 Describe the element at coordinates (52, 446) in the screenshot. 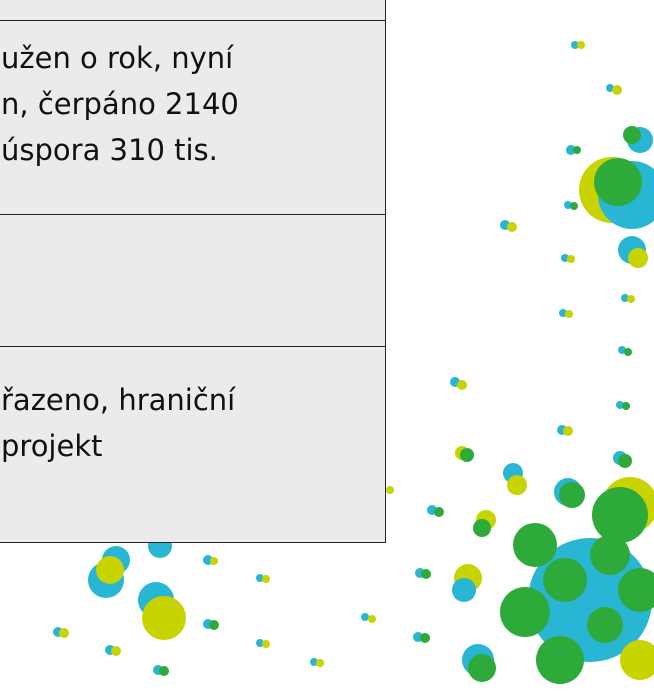

I see `cell-text: projekt` at that location.